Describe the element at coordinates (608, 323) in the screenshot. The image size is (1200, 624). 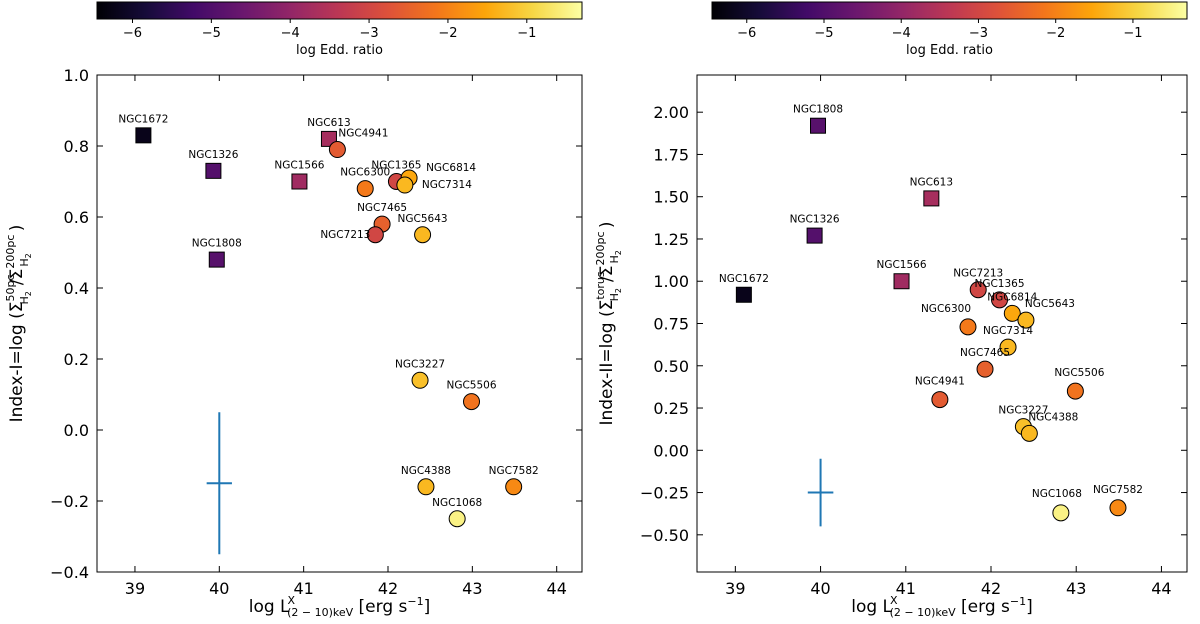
I see `y-axis-label: Index-II=log (ΣtorusH2/Σ200pcH2)` at that location.